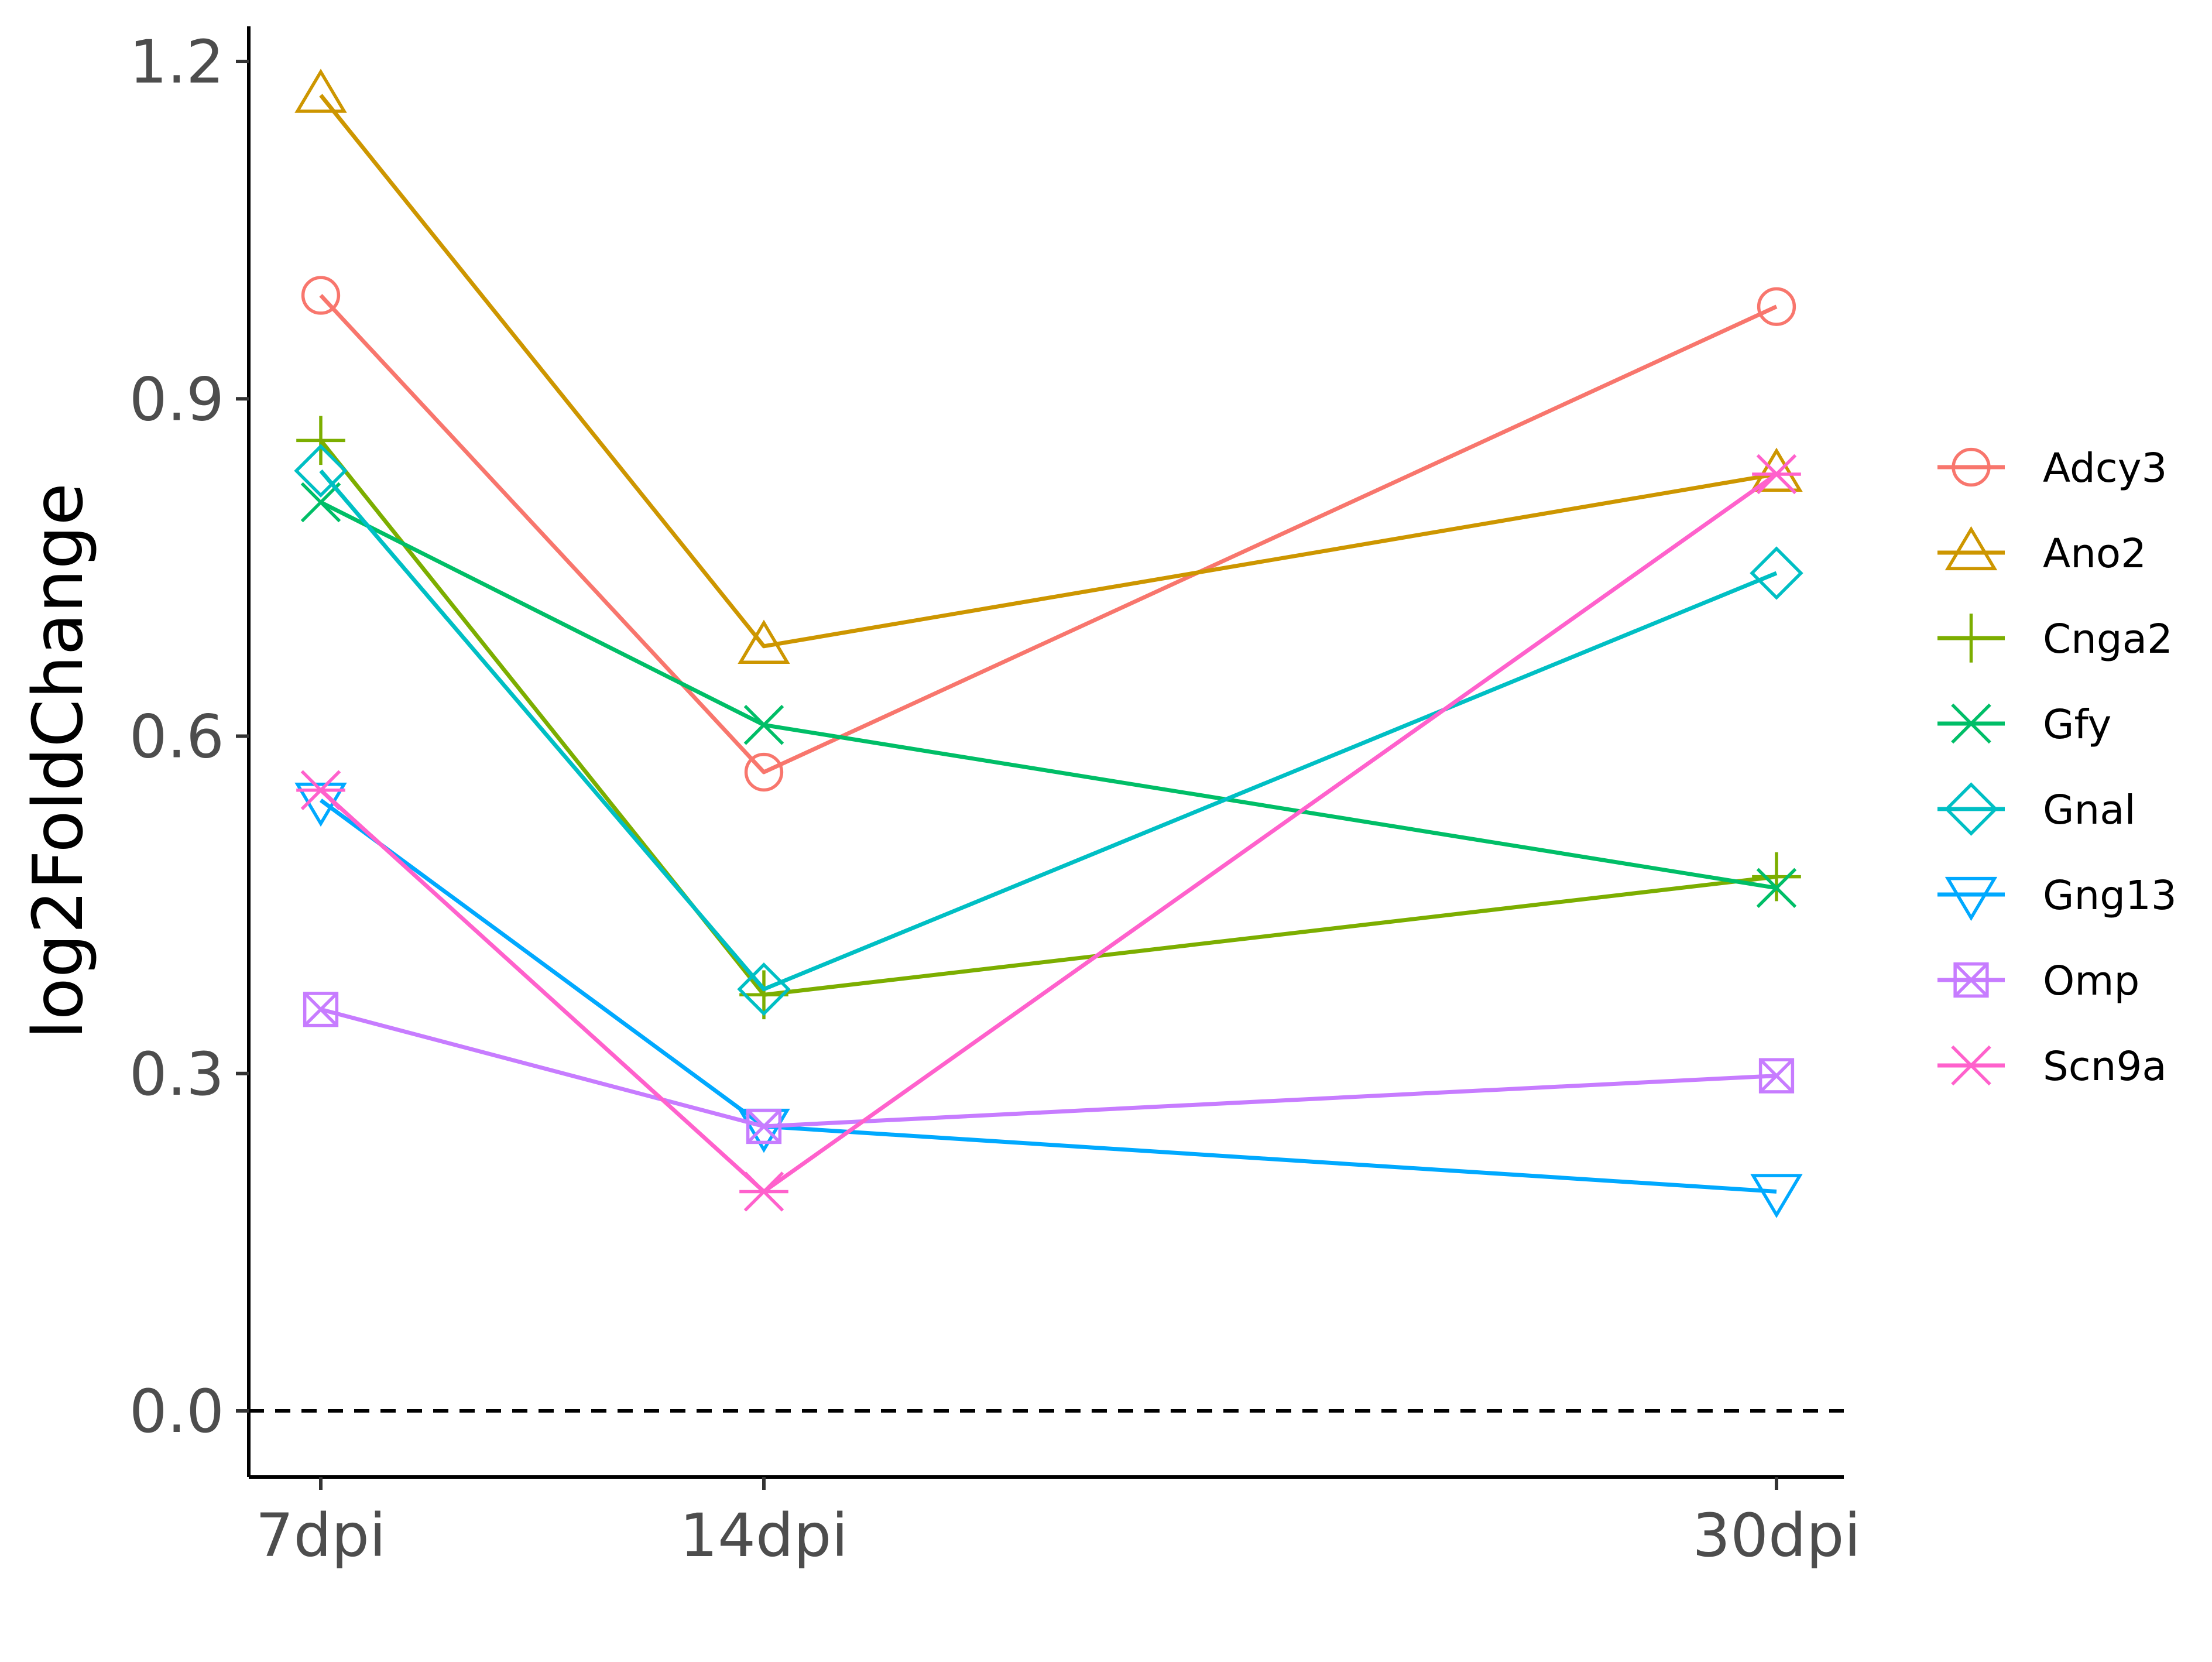  I want to click on data-point-gfy-7dpi, so click(320, 502).